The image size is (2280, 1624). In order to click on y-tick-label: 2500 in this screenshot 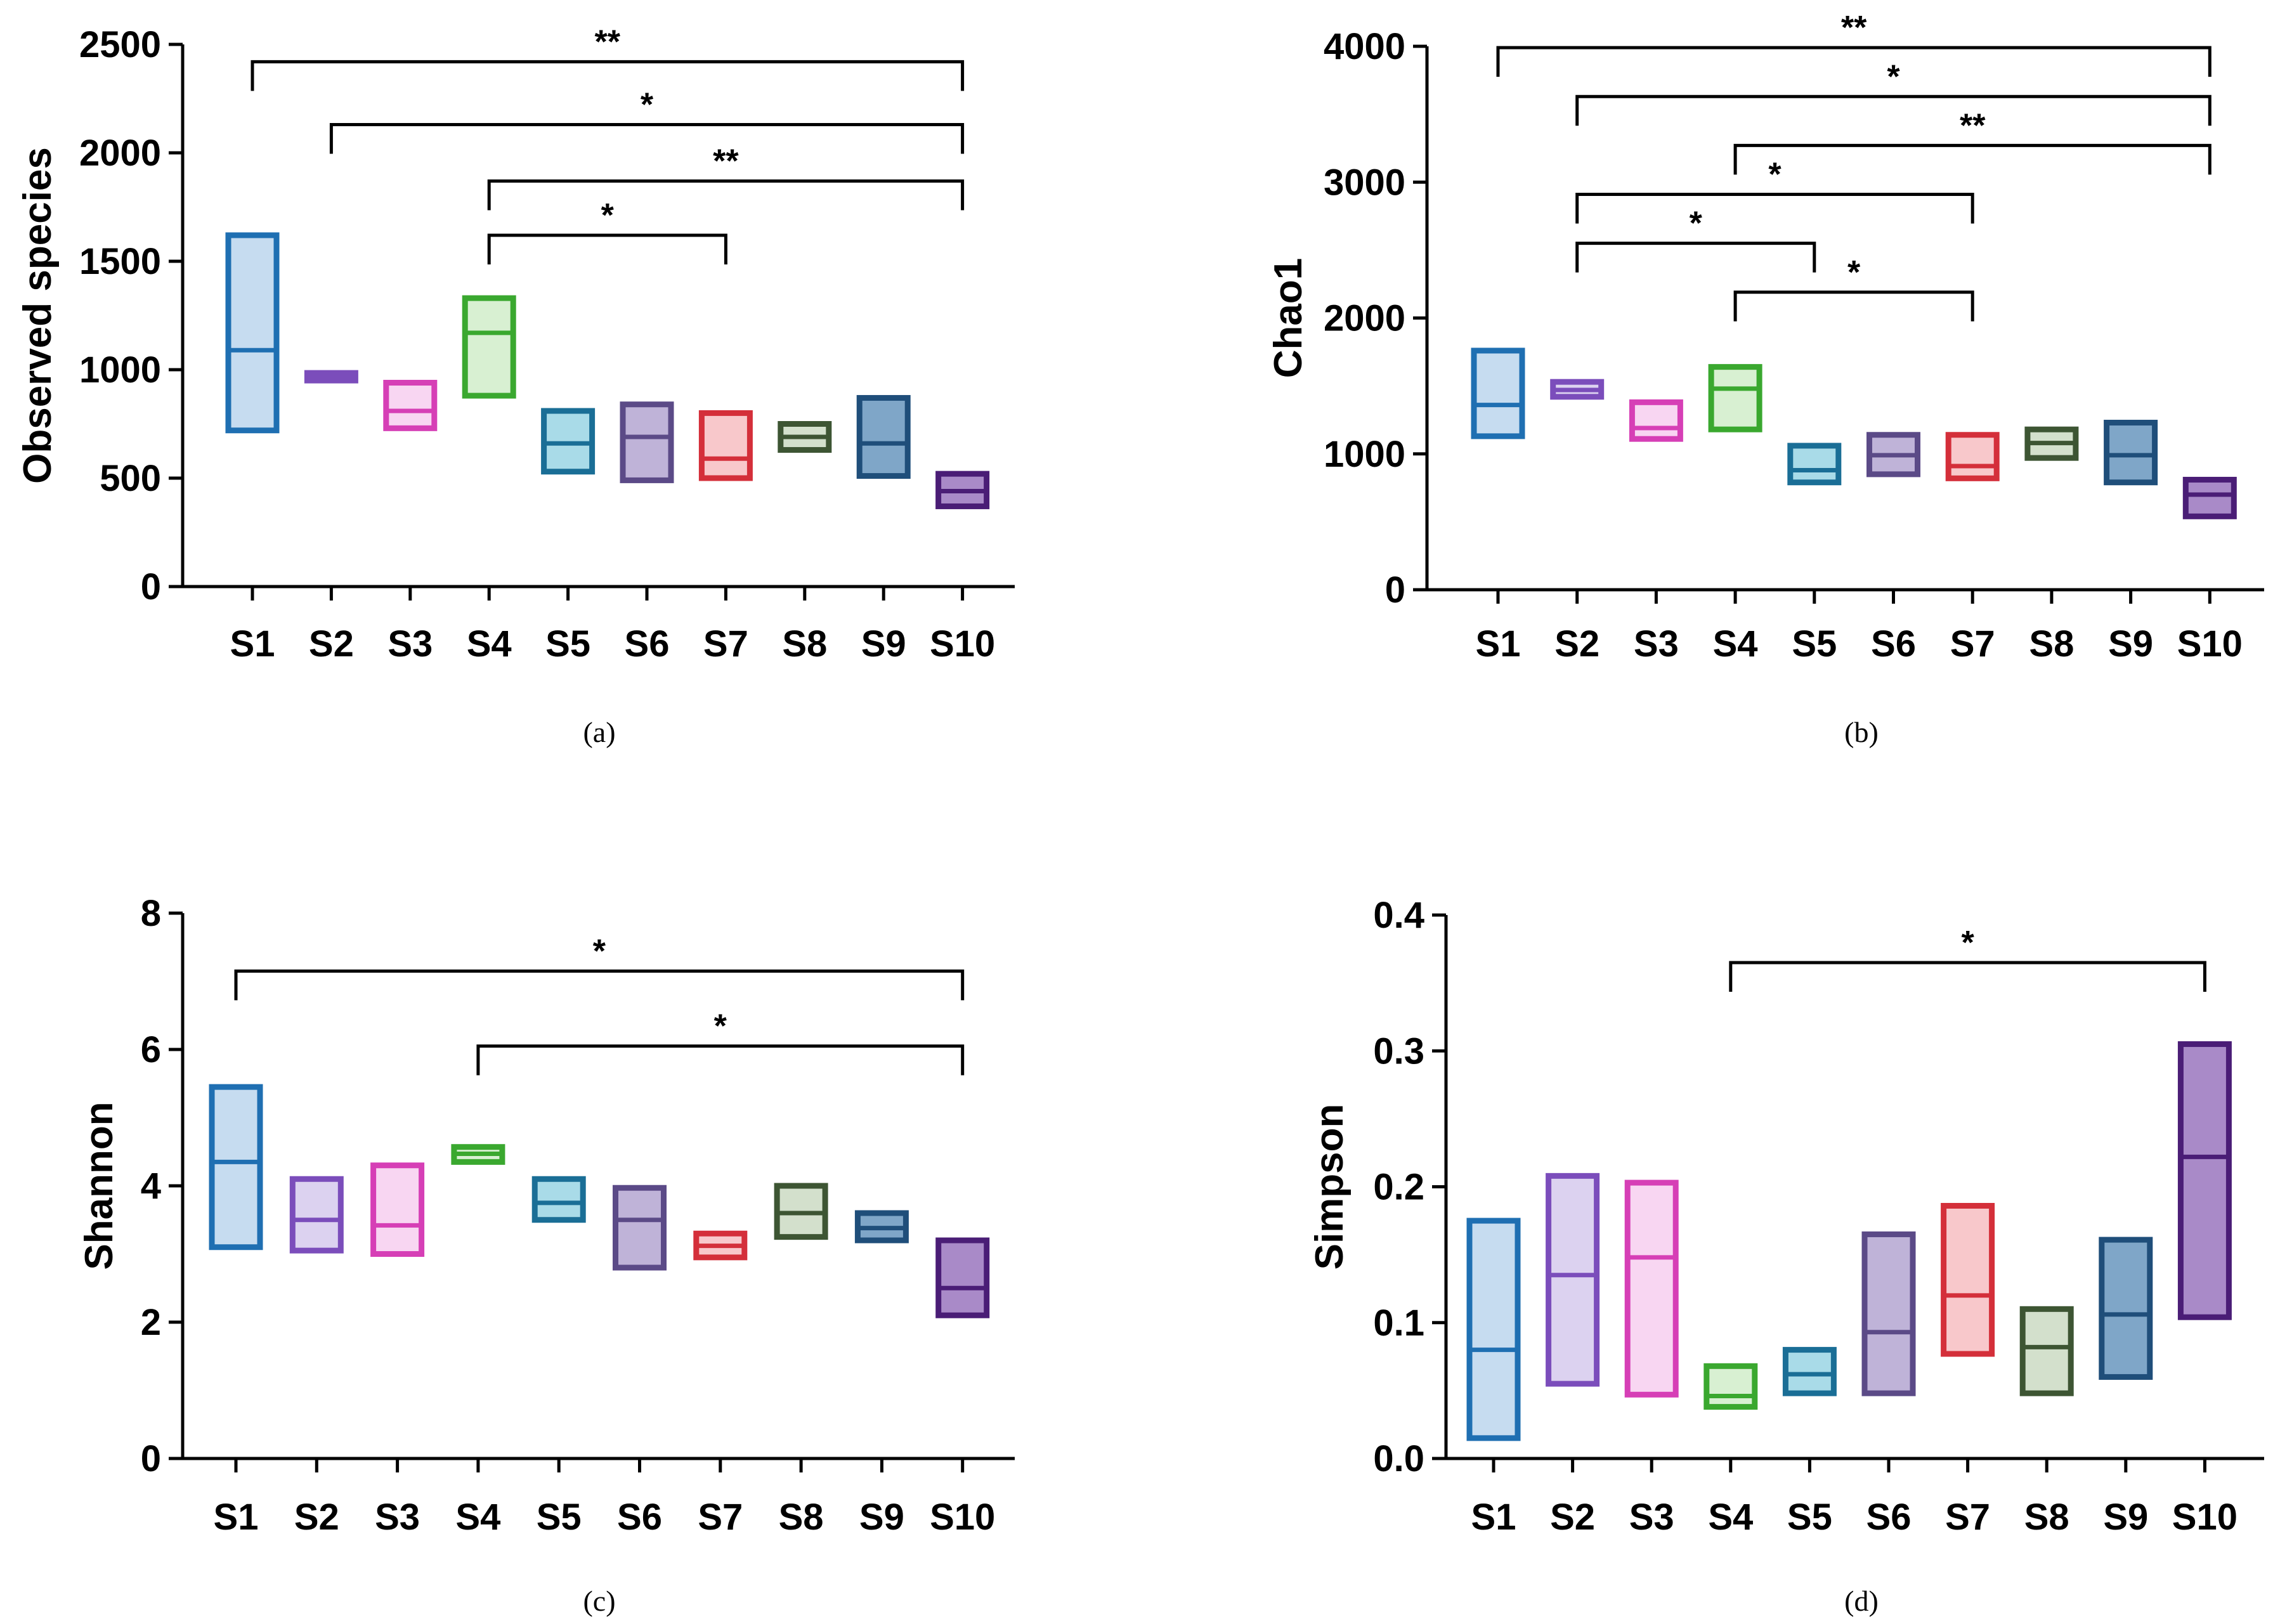, I will do `click(120, 44)`.